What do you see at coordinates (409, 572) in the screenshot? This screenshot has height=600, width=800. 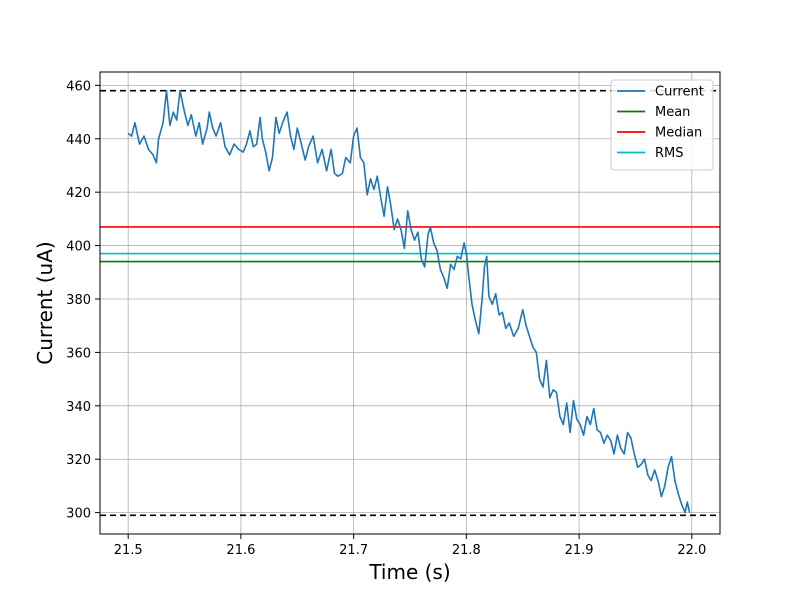 I see `x-axis-title: Time (s)` at bounding box center [409, 572].